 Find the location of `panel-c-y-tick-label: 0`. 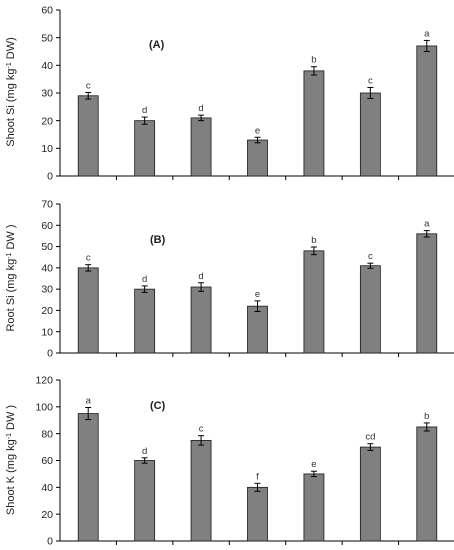

panel-c-y-tick-label: 0 is located at coordinates (50, 542).